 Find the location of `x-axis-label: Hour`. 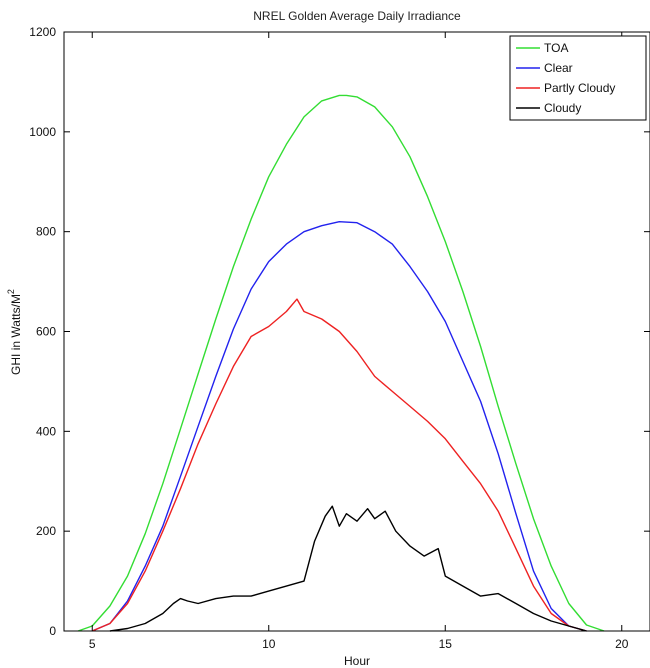

x-axis-label: Hour is located at coordinates (357, 661).